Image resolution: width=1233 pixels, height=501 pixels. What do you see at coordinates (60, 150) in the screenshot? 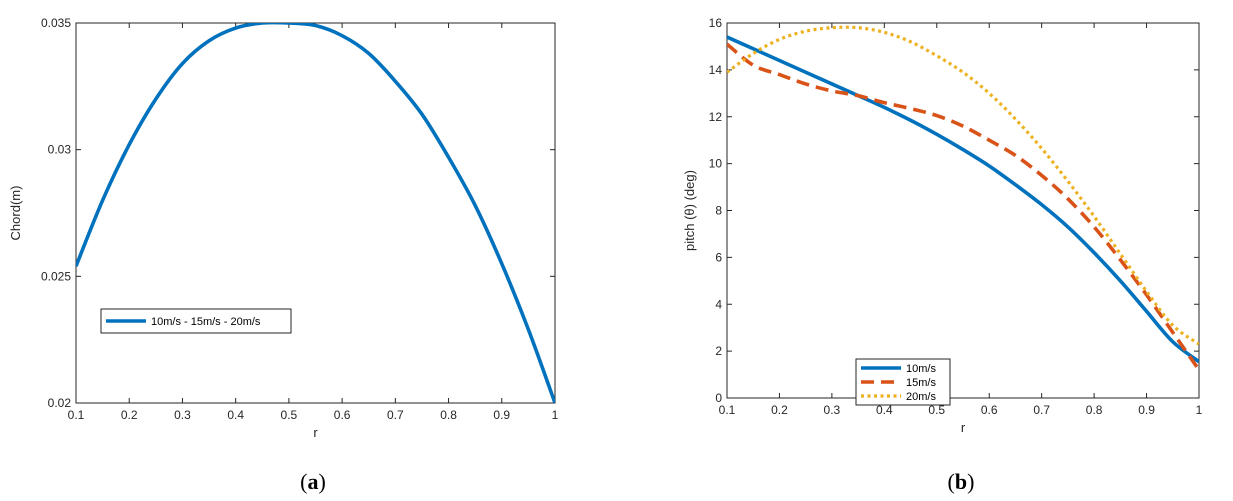
I see `y-tick-label: 0.03` at bounding box center [60, 150].